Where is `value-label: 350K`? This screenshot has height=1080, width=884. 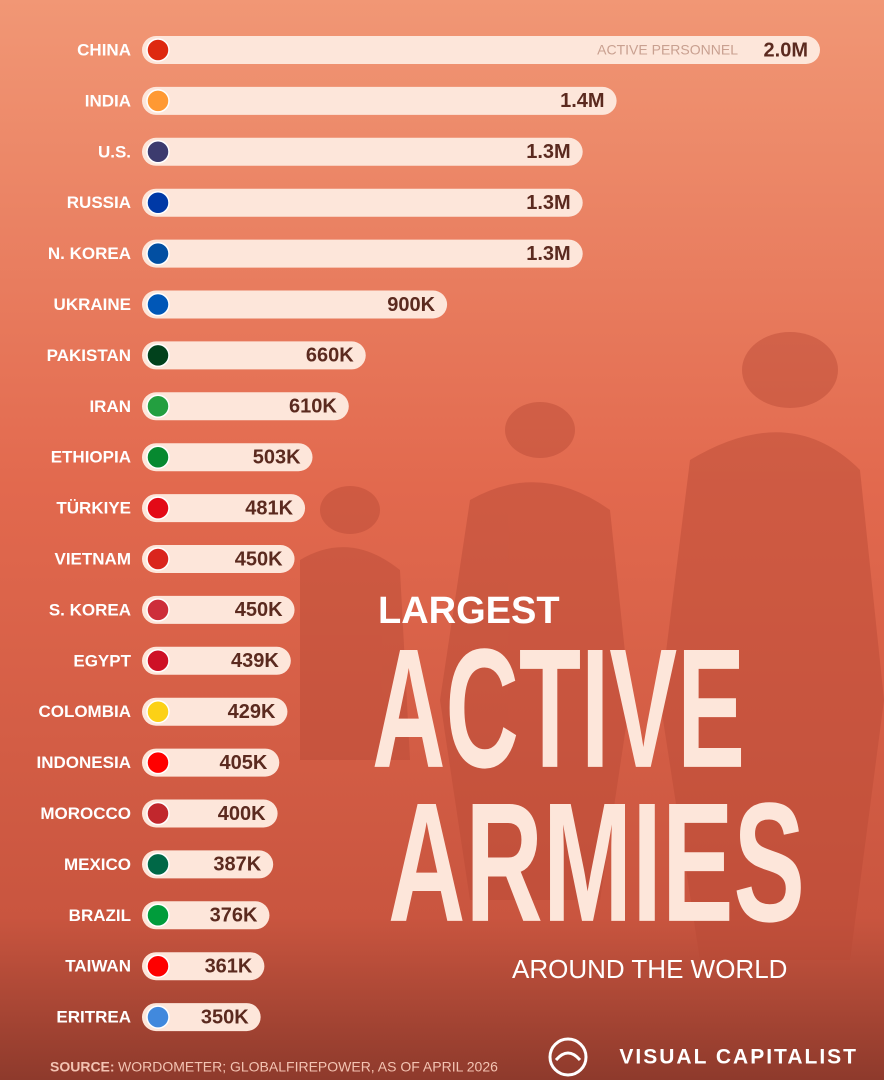 value-label: 350K is located at coordinates (225, 1017).